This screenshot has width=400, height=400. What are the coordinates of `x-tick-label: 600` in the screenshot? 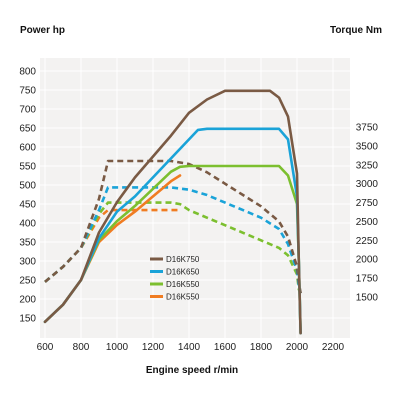 It's located at (45, 347).